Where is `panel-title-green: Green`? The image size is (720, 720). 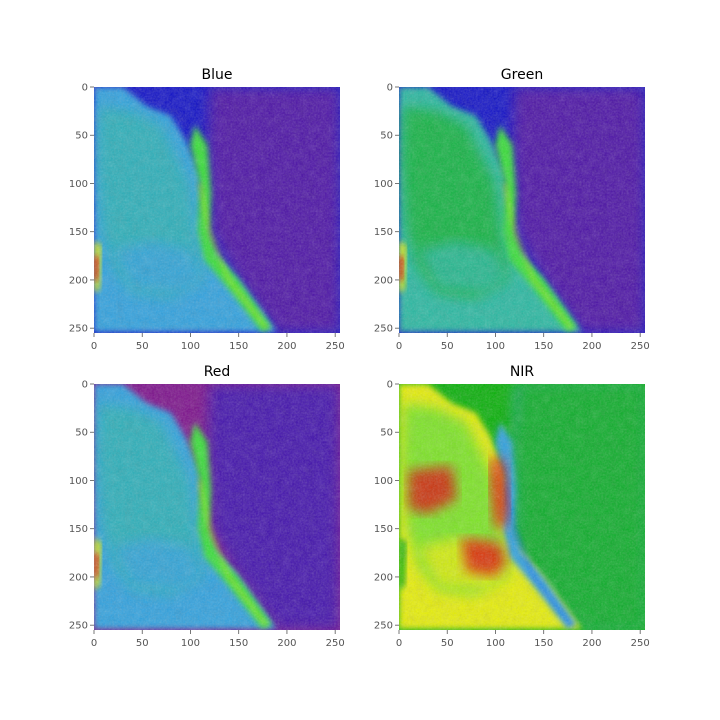
panel-title-green: Green is located at coordinates (522, 75).